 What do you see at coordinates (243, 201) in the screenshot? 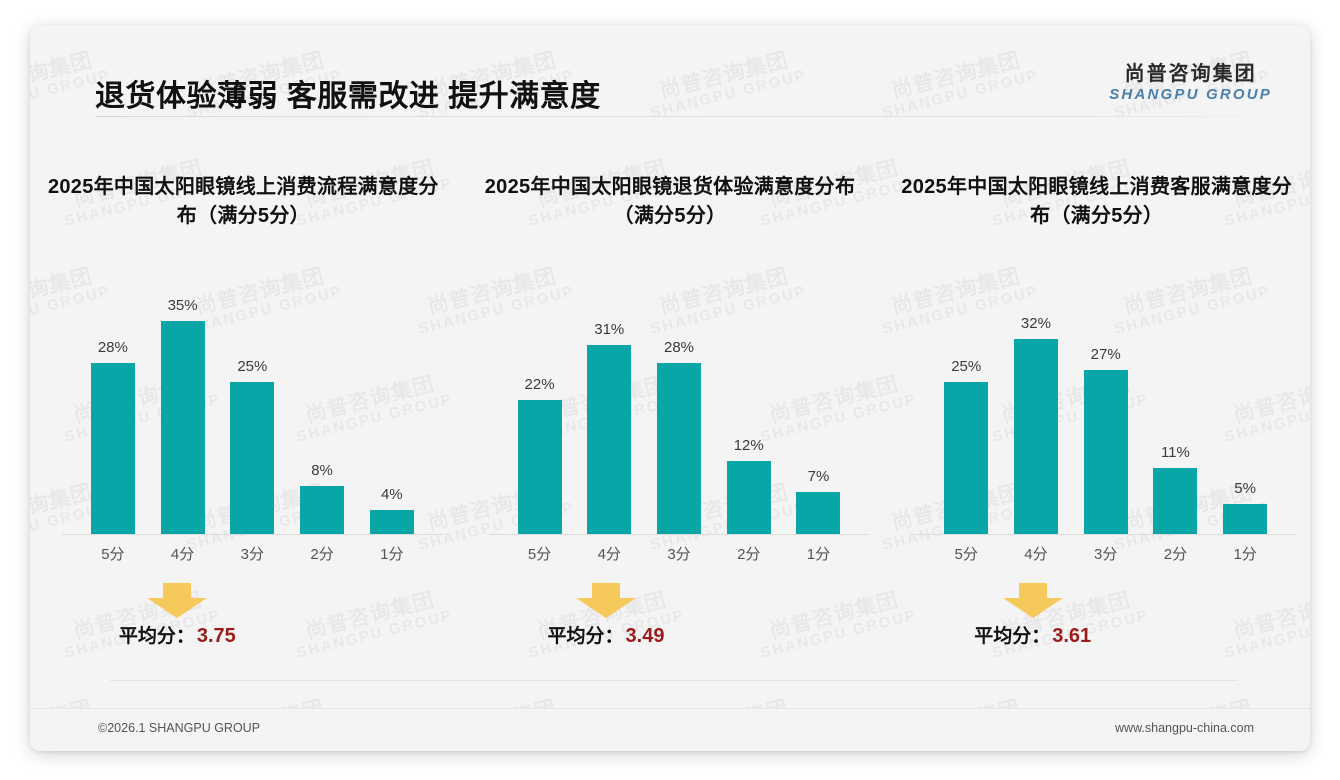
I see `chart-title: 2025年中国太阳眼镜线上消费流程满意度分布（满分5分）` at bounding box center [243, 201].